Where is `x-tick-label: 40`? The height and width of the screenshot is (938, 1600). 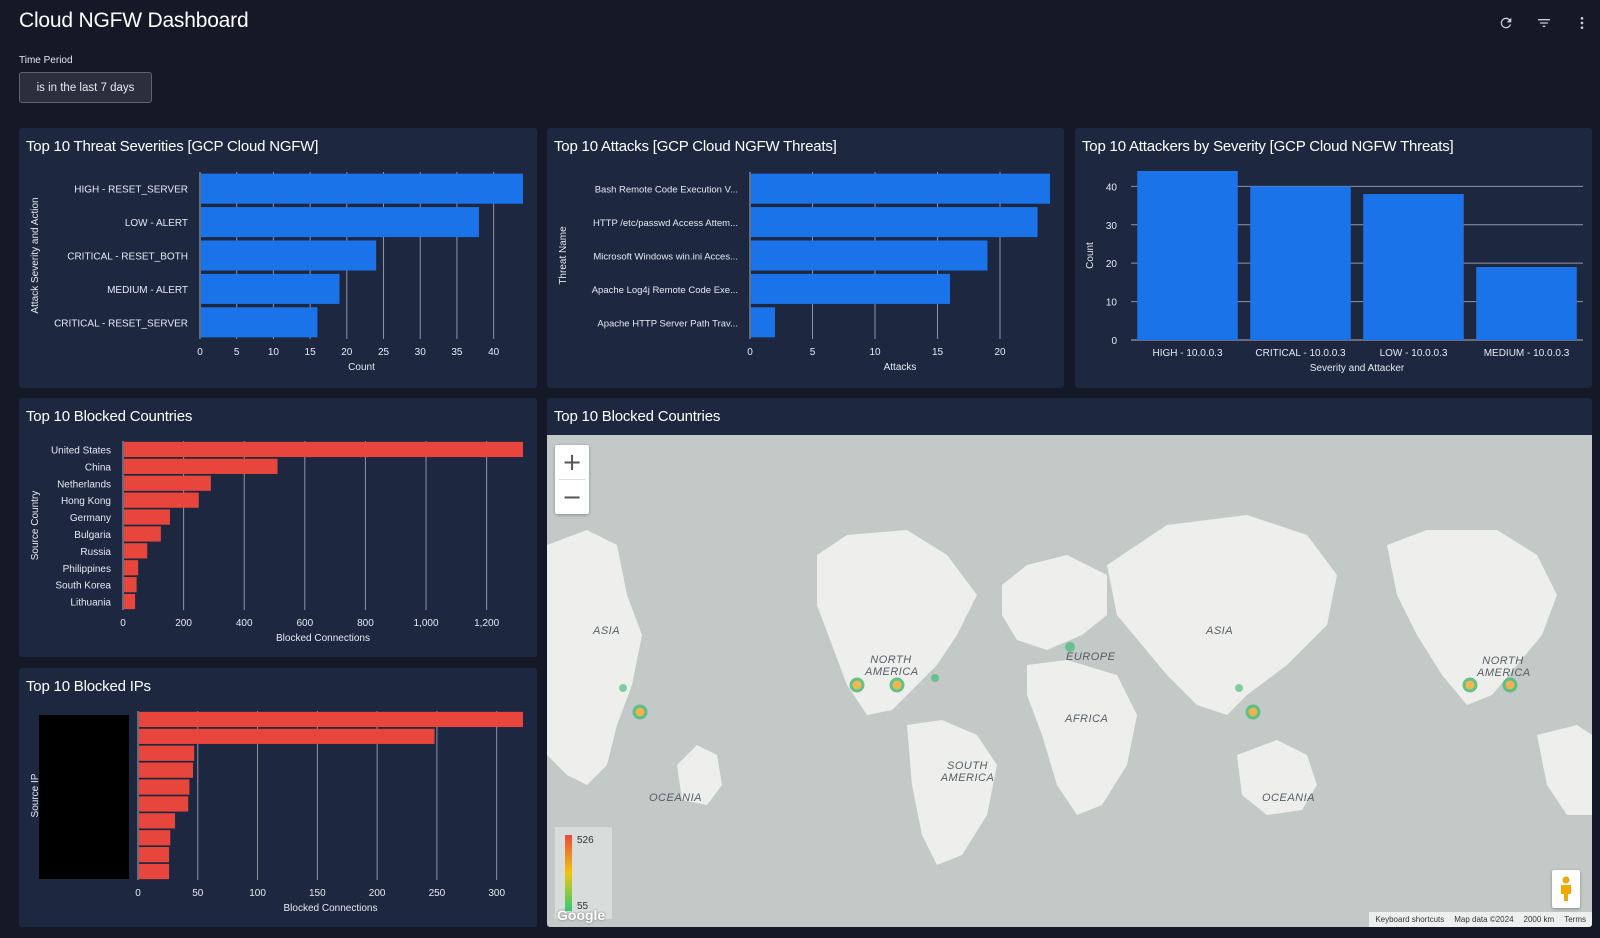 x-tick-label: 40 is located at coordinates (494, 352).